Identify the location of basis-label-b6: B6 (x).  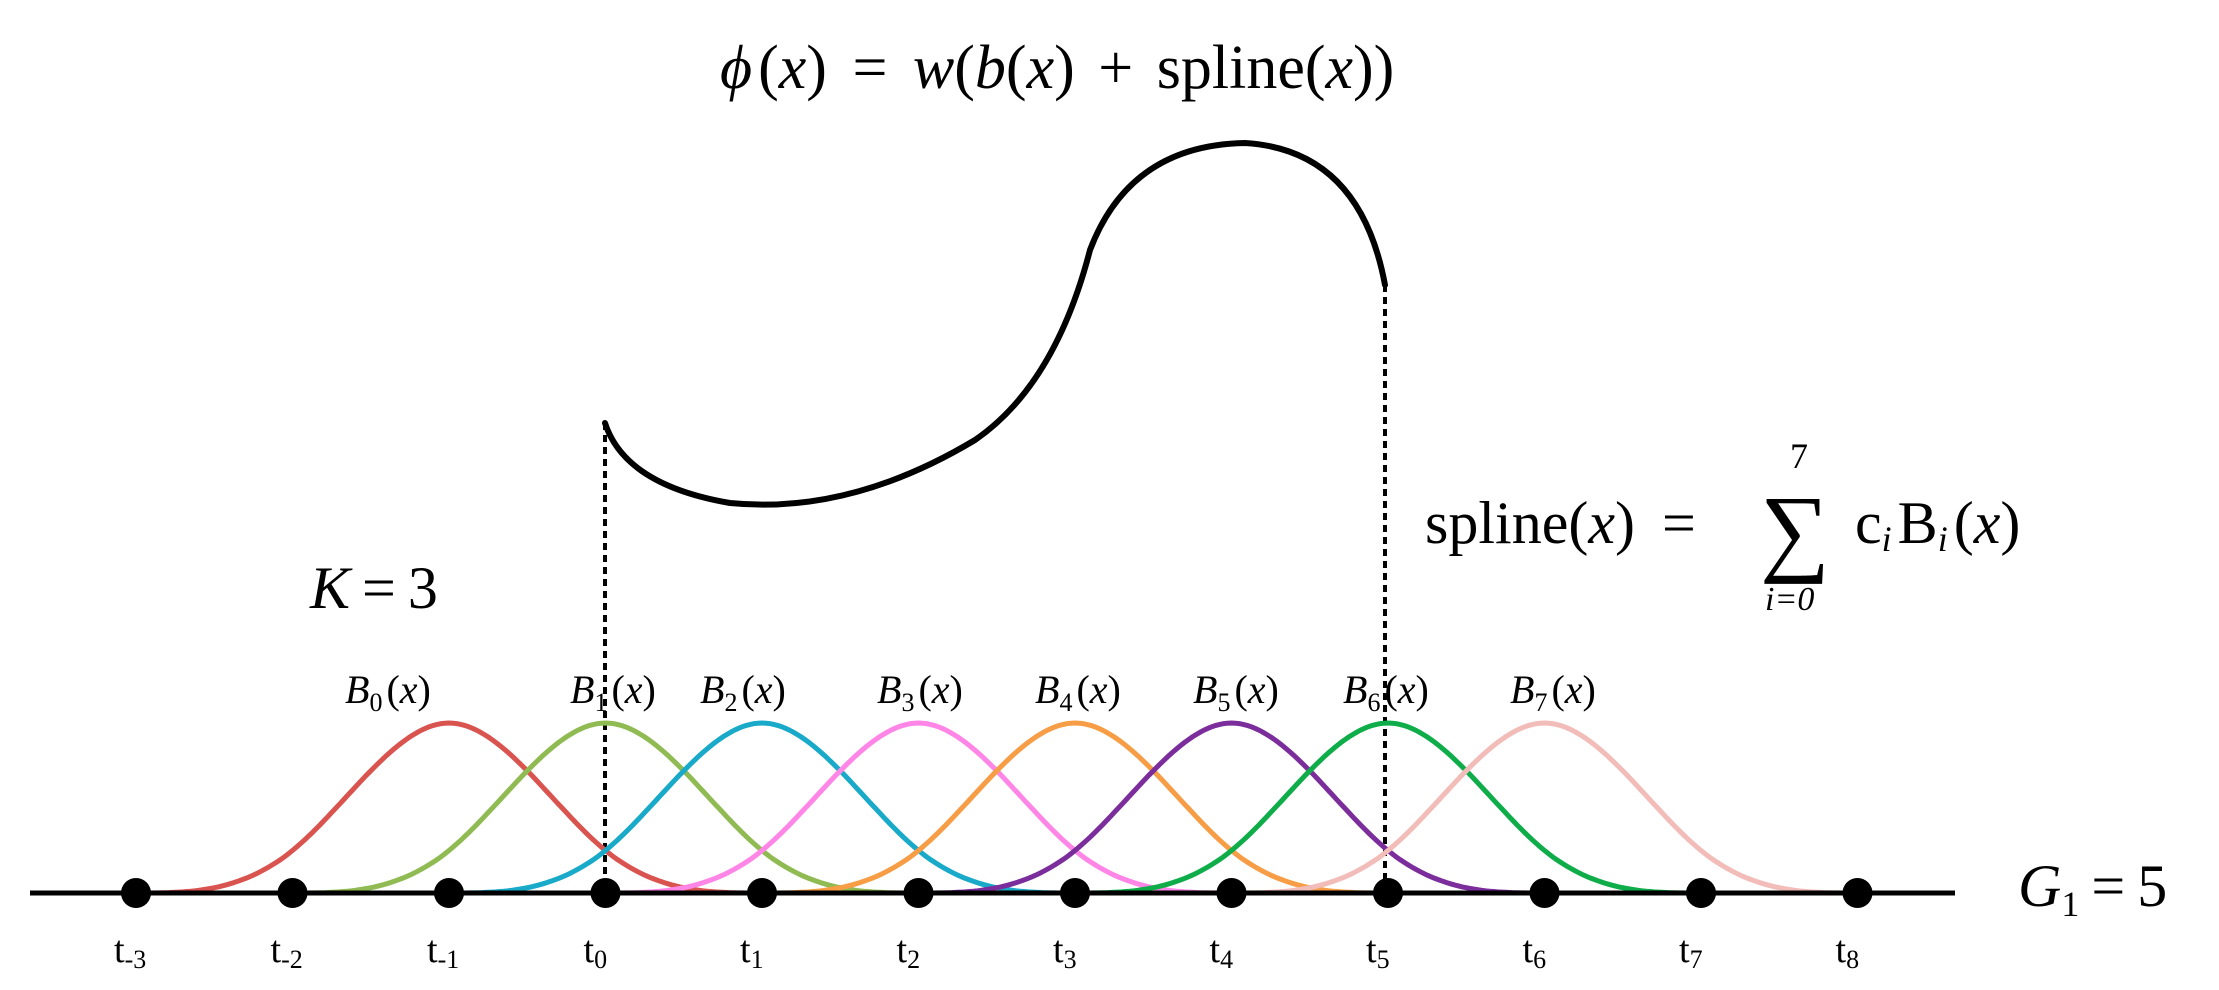
(1386, 692).